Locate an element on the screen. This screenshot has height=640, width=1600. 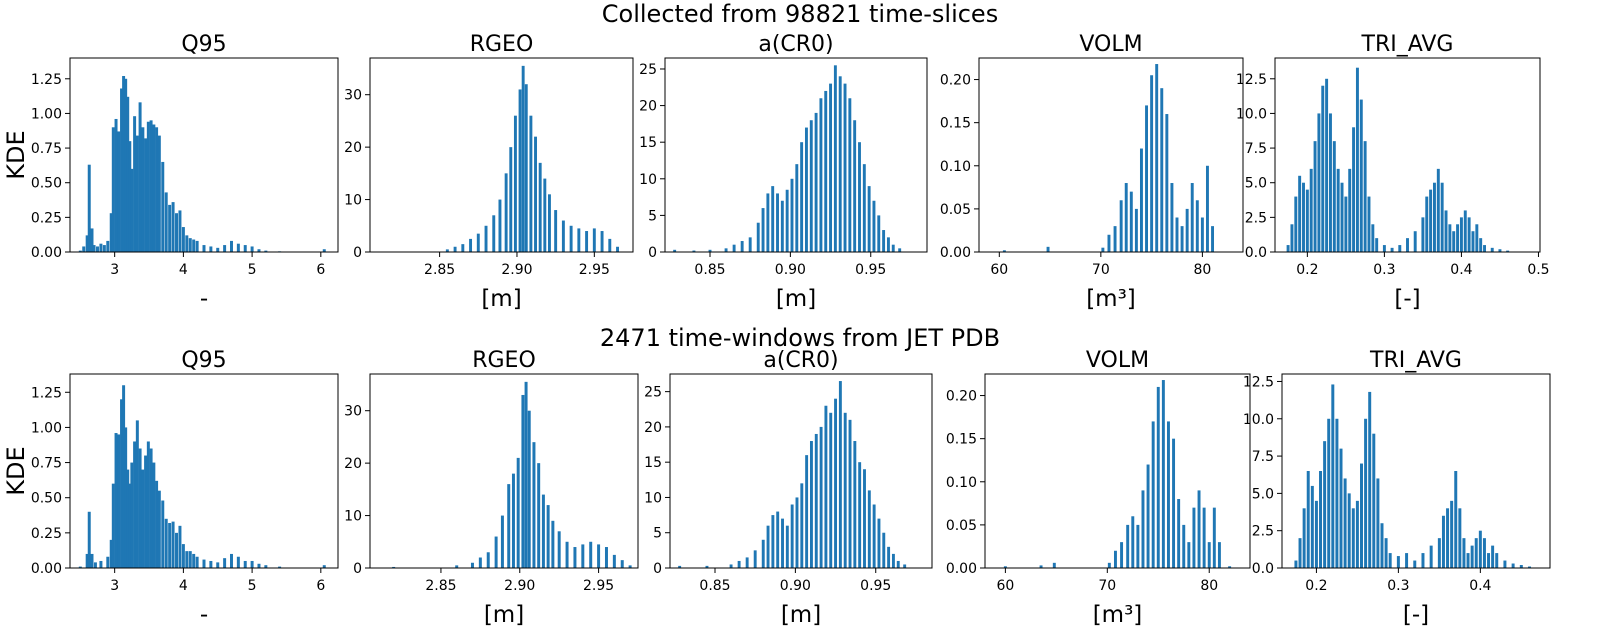
y-tick-label: 5.0 is located at coordinates (1256, 184).